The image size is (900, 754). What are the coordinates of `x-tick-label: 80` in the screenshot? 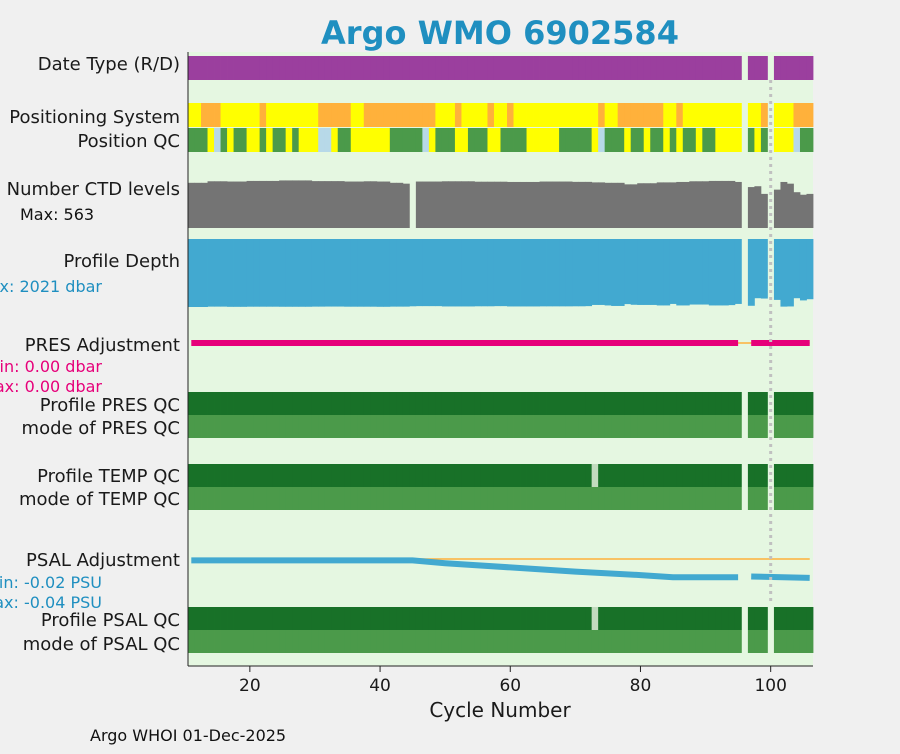 It's located at (641, 686).